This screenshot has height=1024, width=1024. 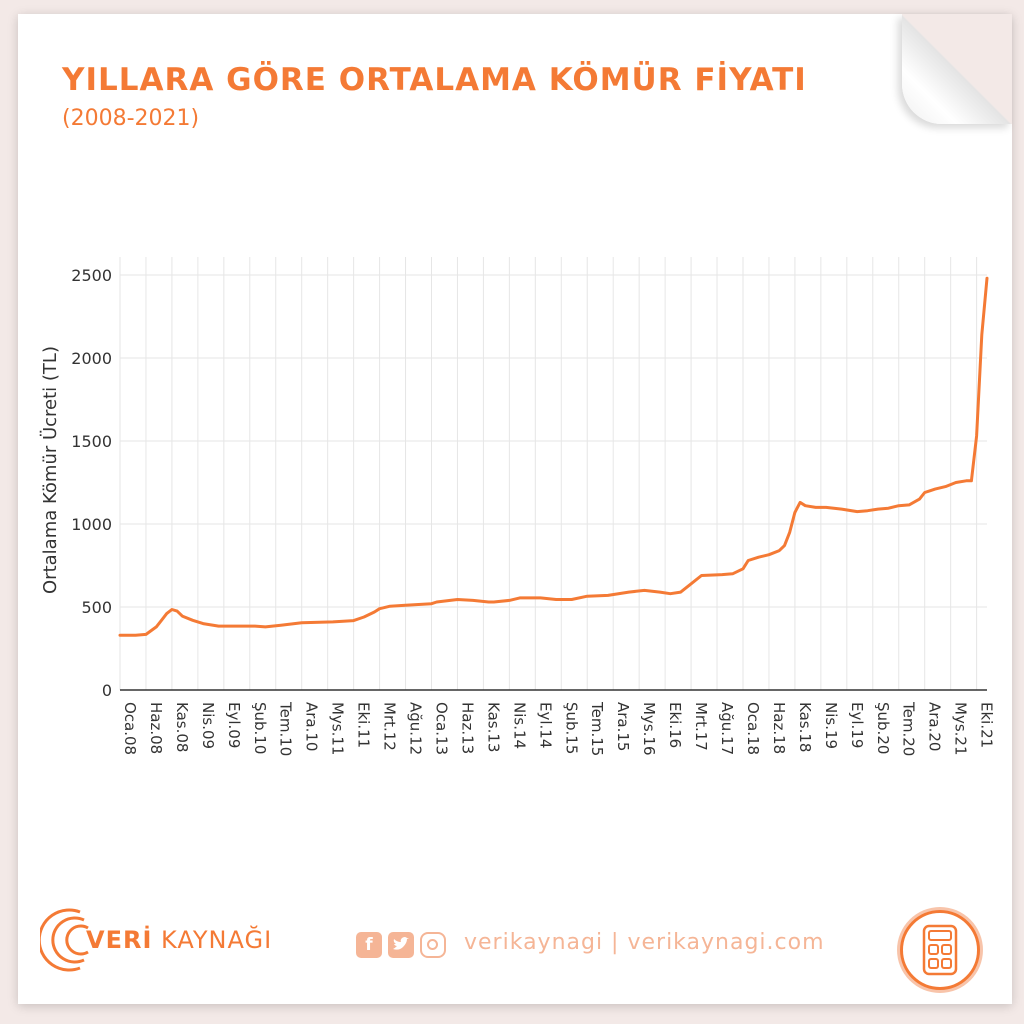 I want to click on chart-subtitle: (2008-2021), so click(x=131, y=118).